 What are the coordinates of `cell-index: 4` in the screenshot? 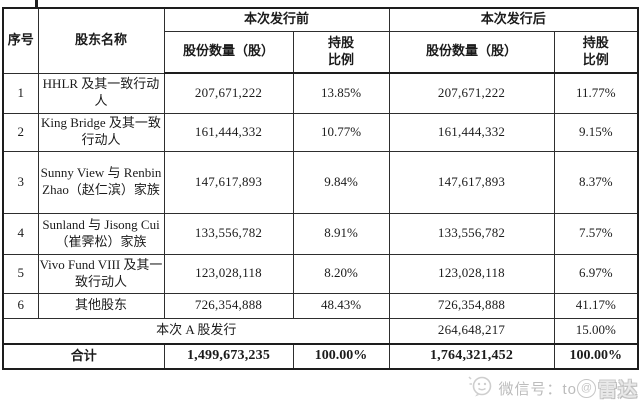 It's located at (20, 233).